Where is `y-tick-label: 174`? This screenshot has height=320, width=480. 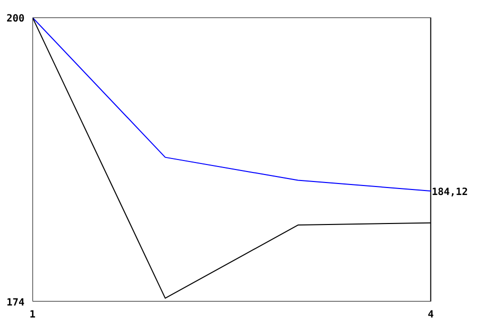 y-tick-label: 174 is located at coordinates (15, 303).